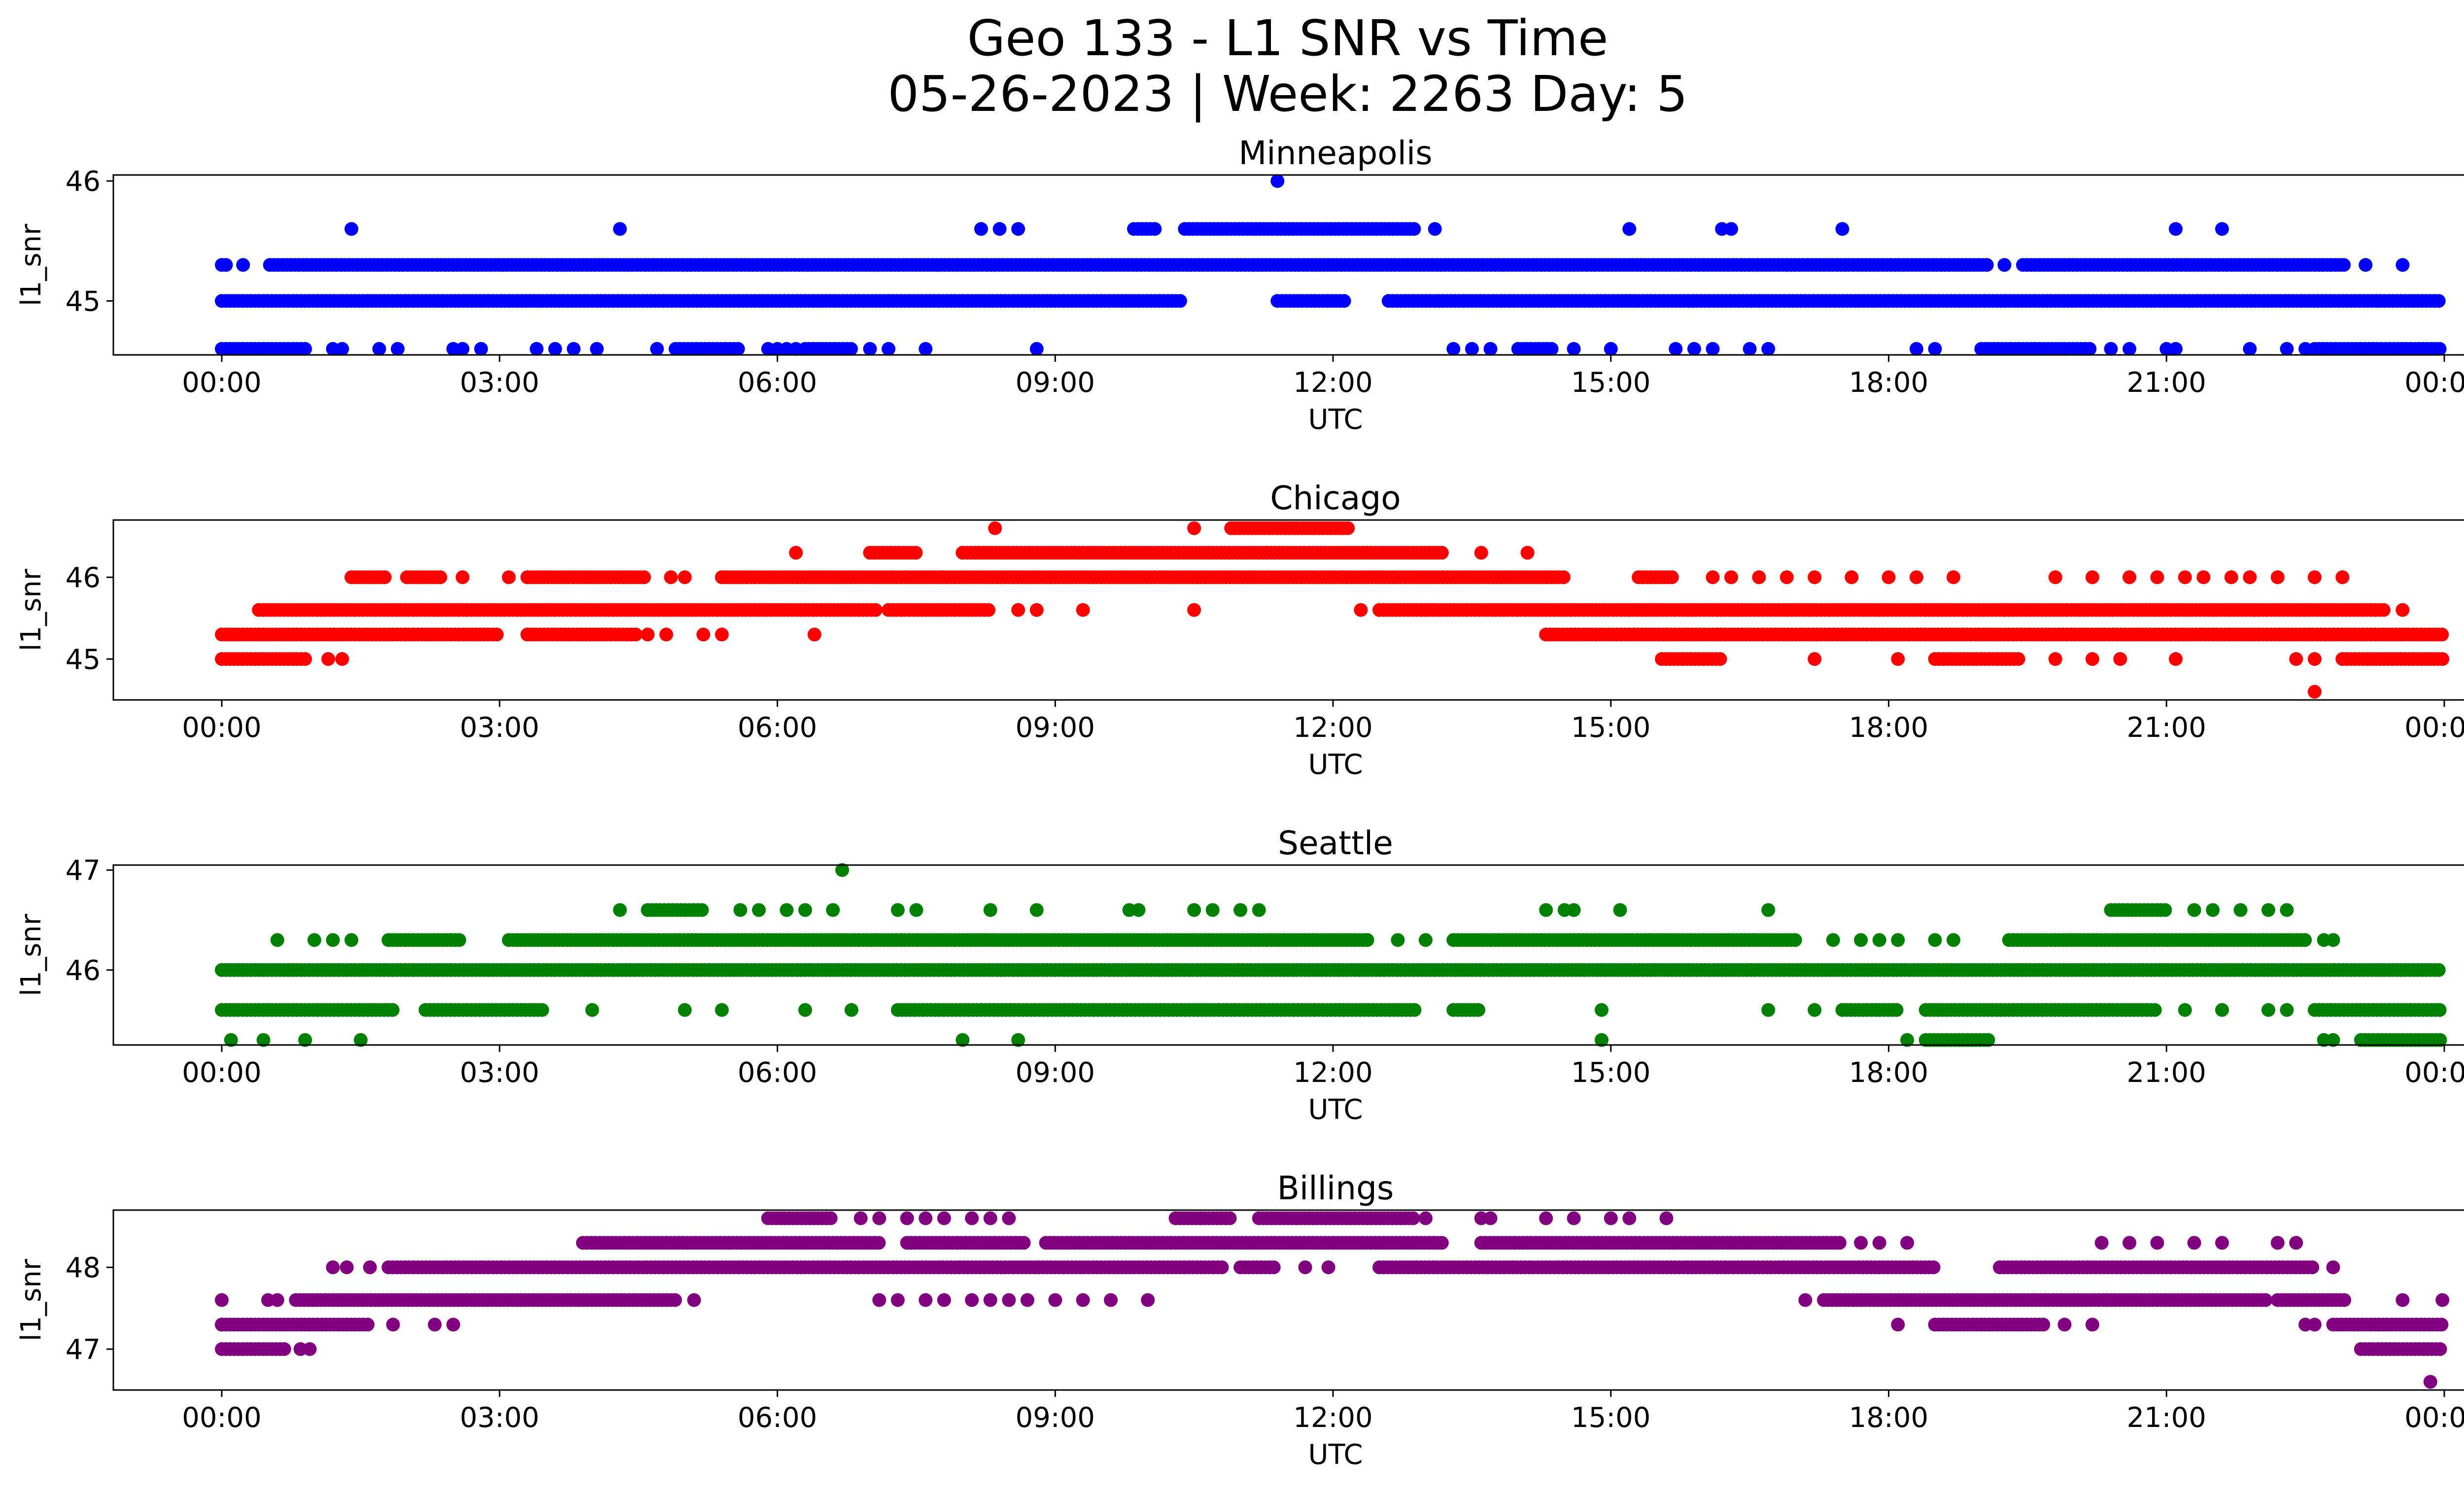 This screenshot has height=1495, width=2464. What do you see at coordinates (1332, 728) in the screenshot?
I see `x-tick-label: 12:00` at bounding box center [1332, 728].